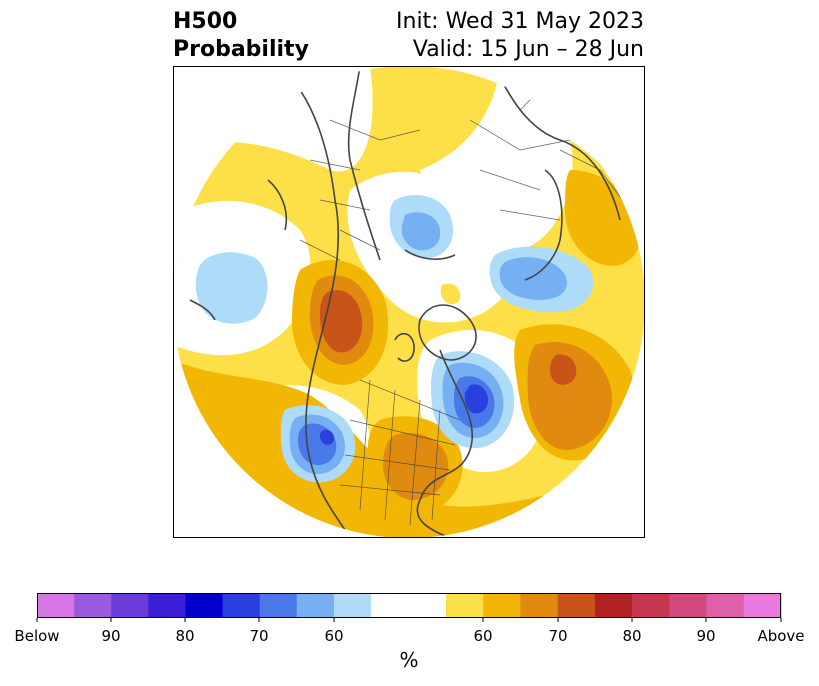 This screenshot has height=686, width=819. Describe the element at coordinates (409, 660) in the screenshot. I see `colorbar-unit: %` at that location.